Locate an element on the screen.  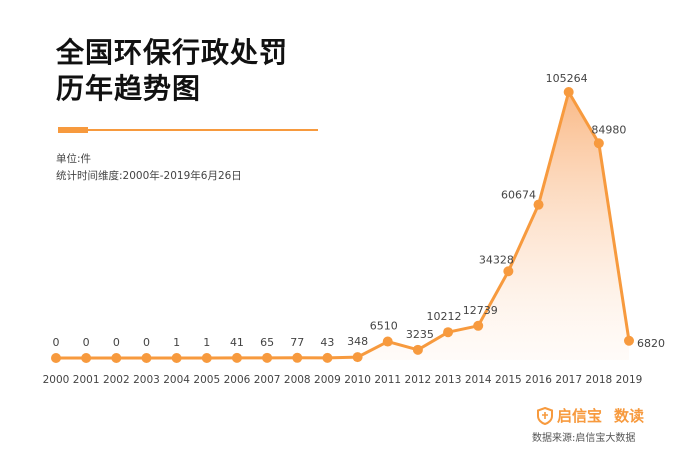
chart-title-line-1: 全国环保行政处罚 is located at coordinates (172, 52).